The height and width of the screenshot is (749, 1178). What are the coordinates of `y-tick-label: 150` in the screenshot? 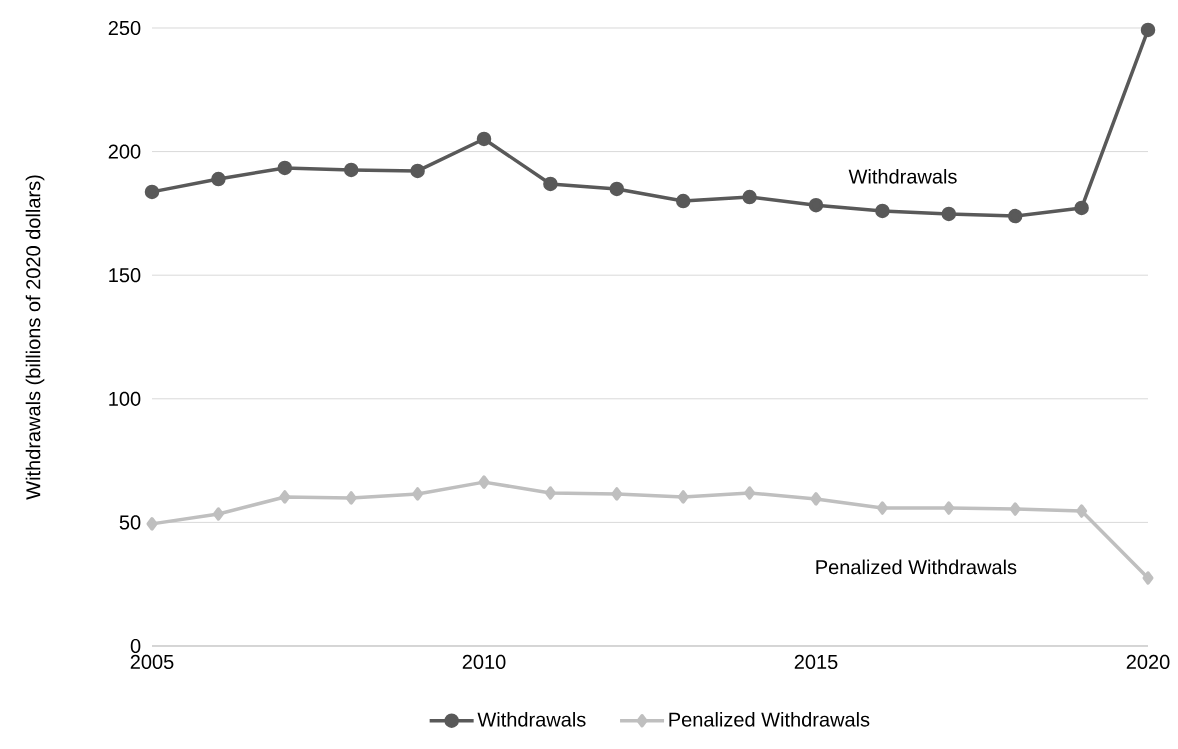 It's located at (125, 275).